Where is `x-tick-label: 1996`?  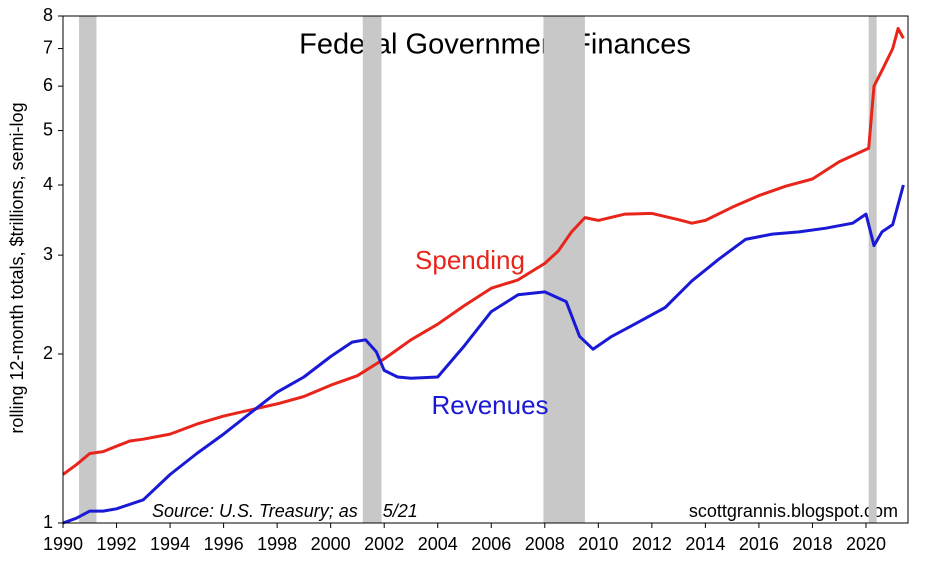
x-tick-label: 1996 is located at coordinates (224, 544).